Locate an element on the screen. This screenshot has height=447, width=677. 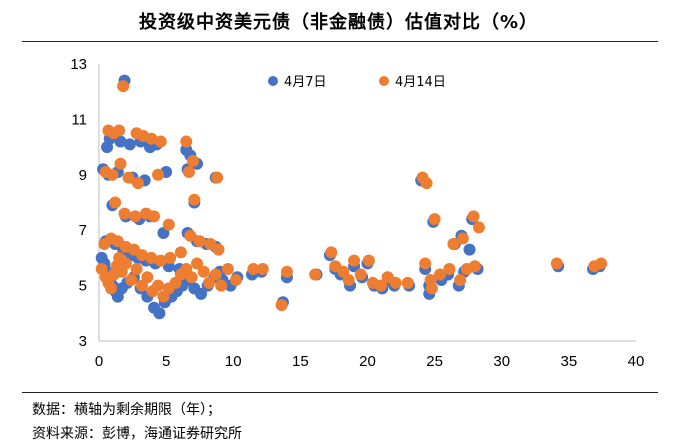
x-tick-label: 15 is located at coordinates (300, 361).